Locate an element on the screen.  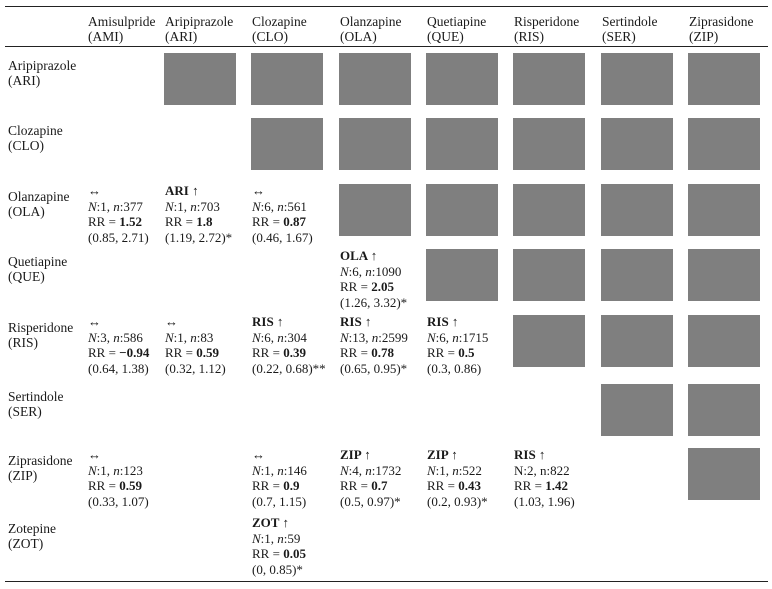
column-header-ari: Aripiprazole (ARI) is located at coordinates (199, 29).